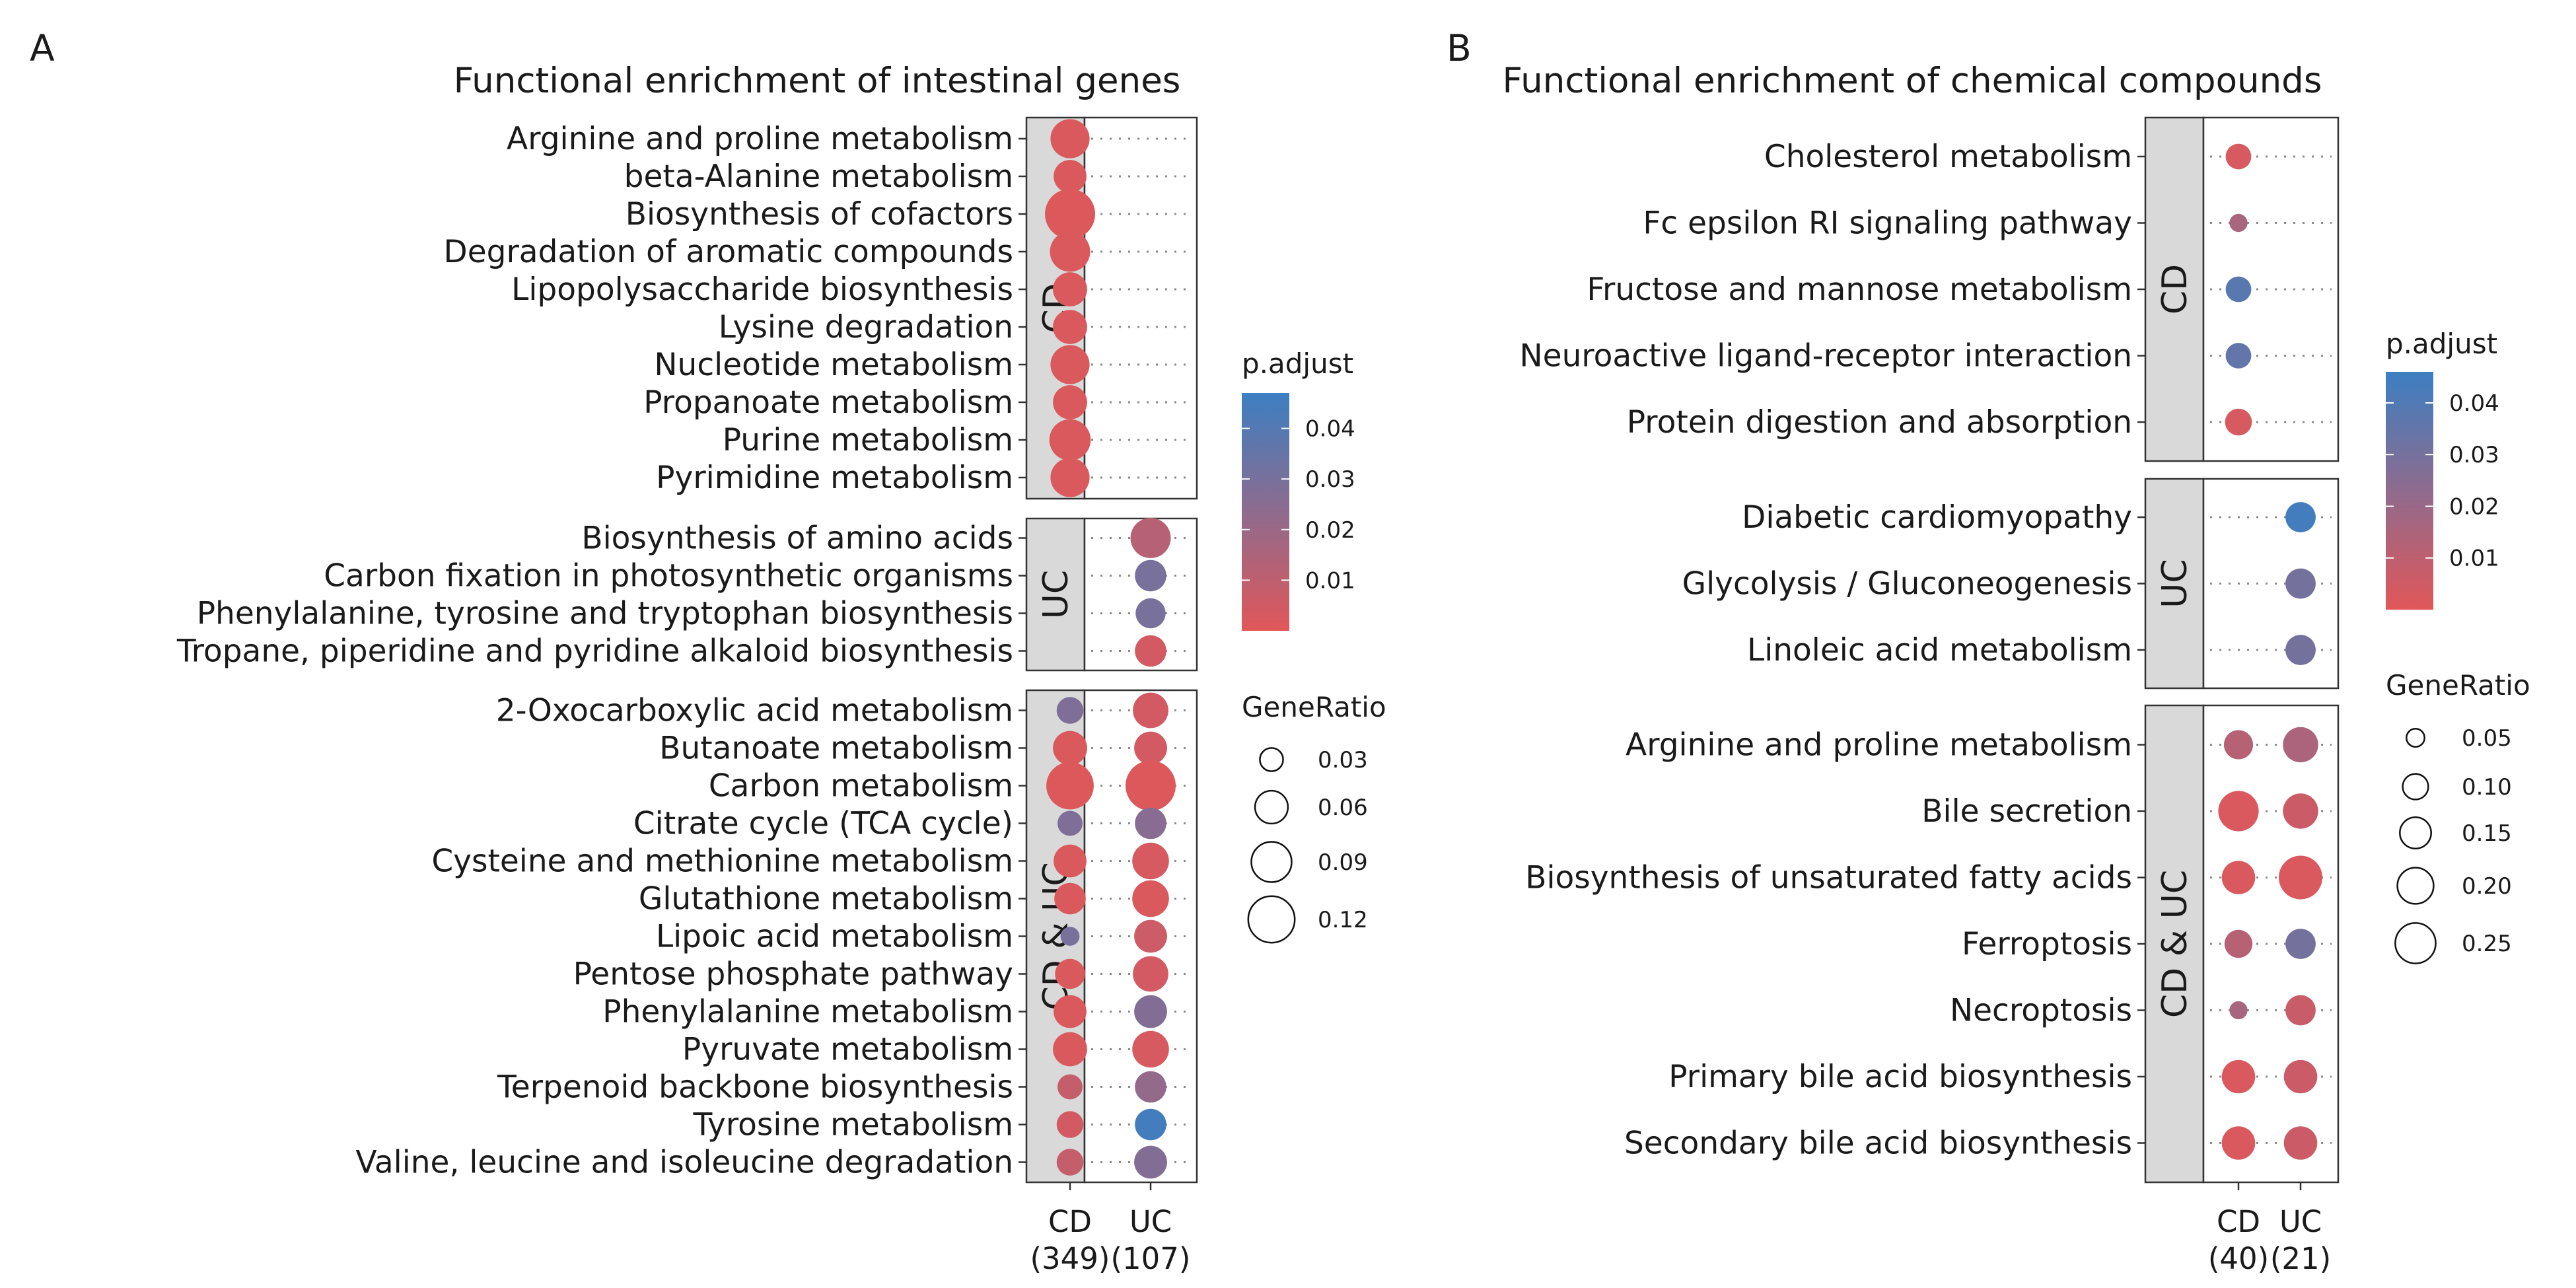  Describe the element at coordinates (2487, 944) in the screenshot. I see `size-tick-label: 0.25` at that location.